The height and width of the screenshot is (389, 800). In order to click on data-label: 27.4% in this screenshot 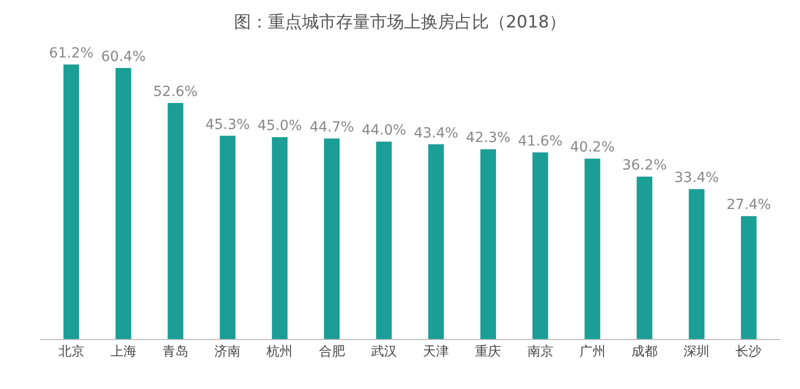, I will do `click(748, 205)`.